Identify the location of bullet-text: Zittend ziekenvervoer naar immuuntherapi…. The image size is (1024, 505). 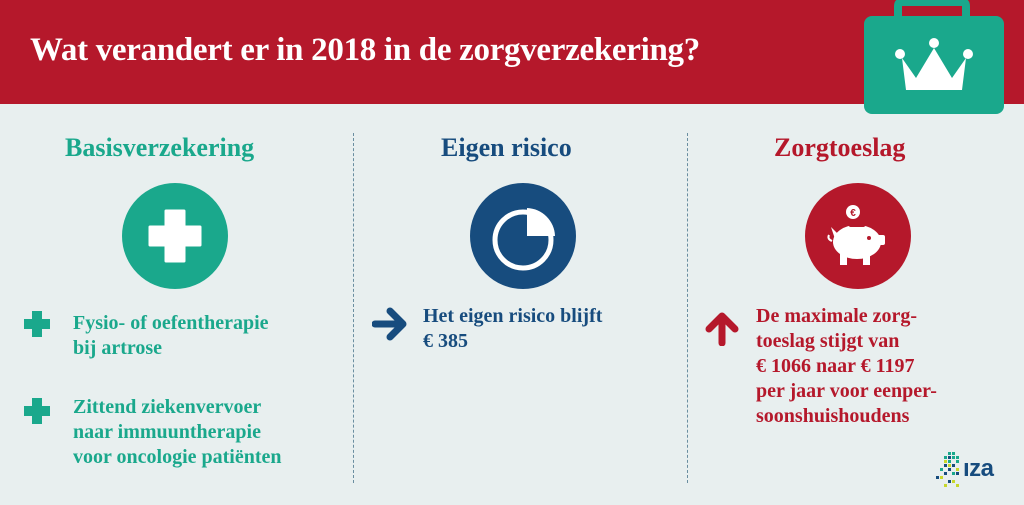
(177, 432).